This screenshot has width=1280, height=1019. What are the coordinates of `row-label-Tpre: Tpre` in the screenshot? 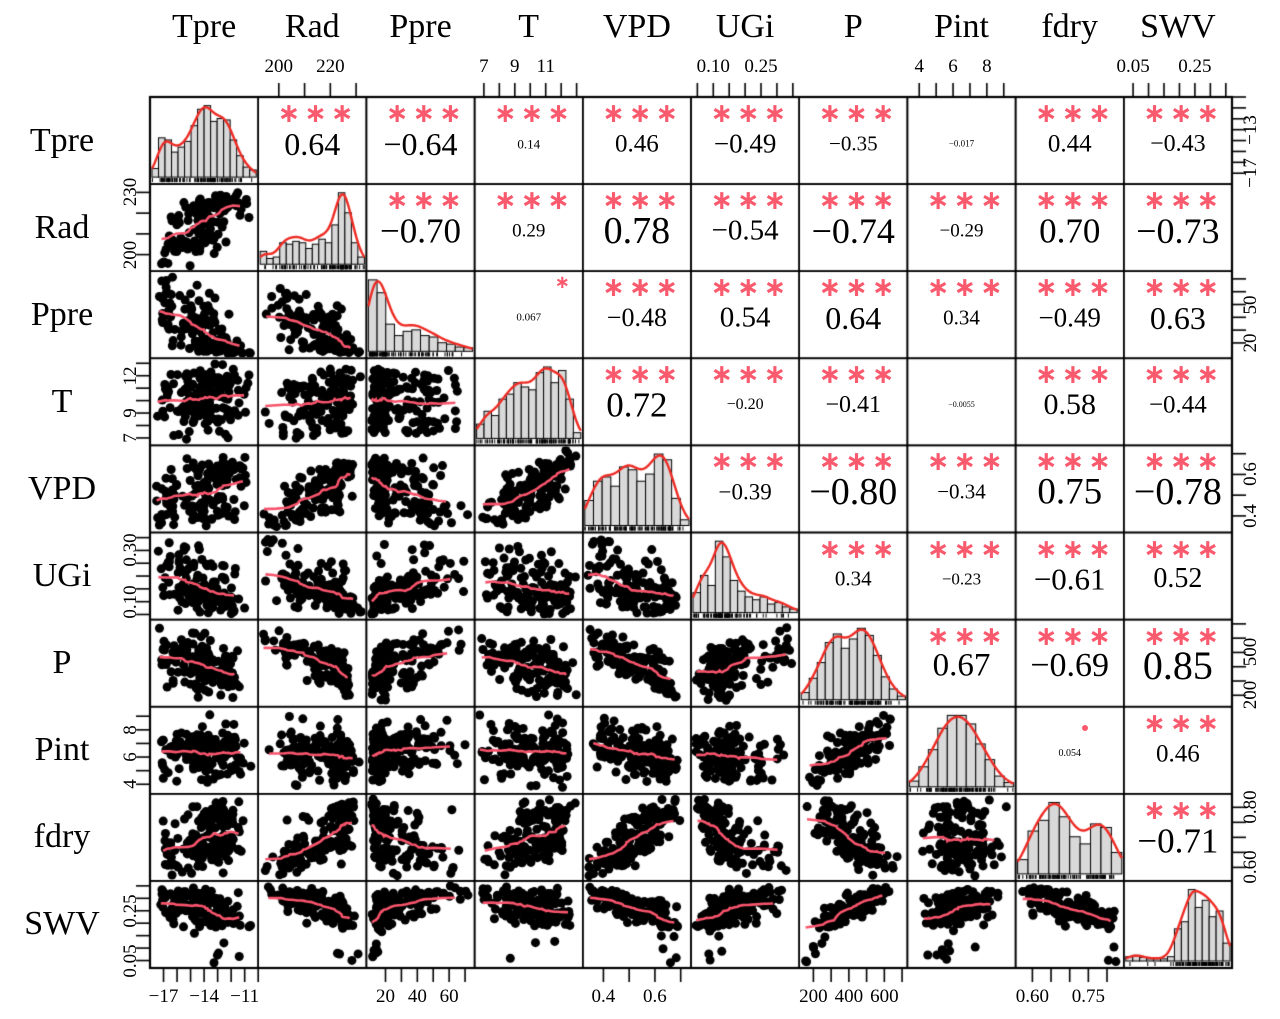 It's located at (62, 140).